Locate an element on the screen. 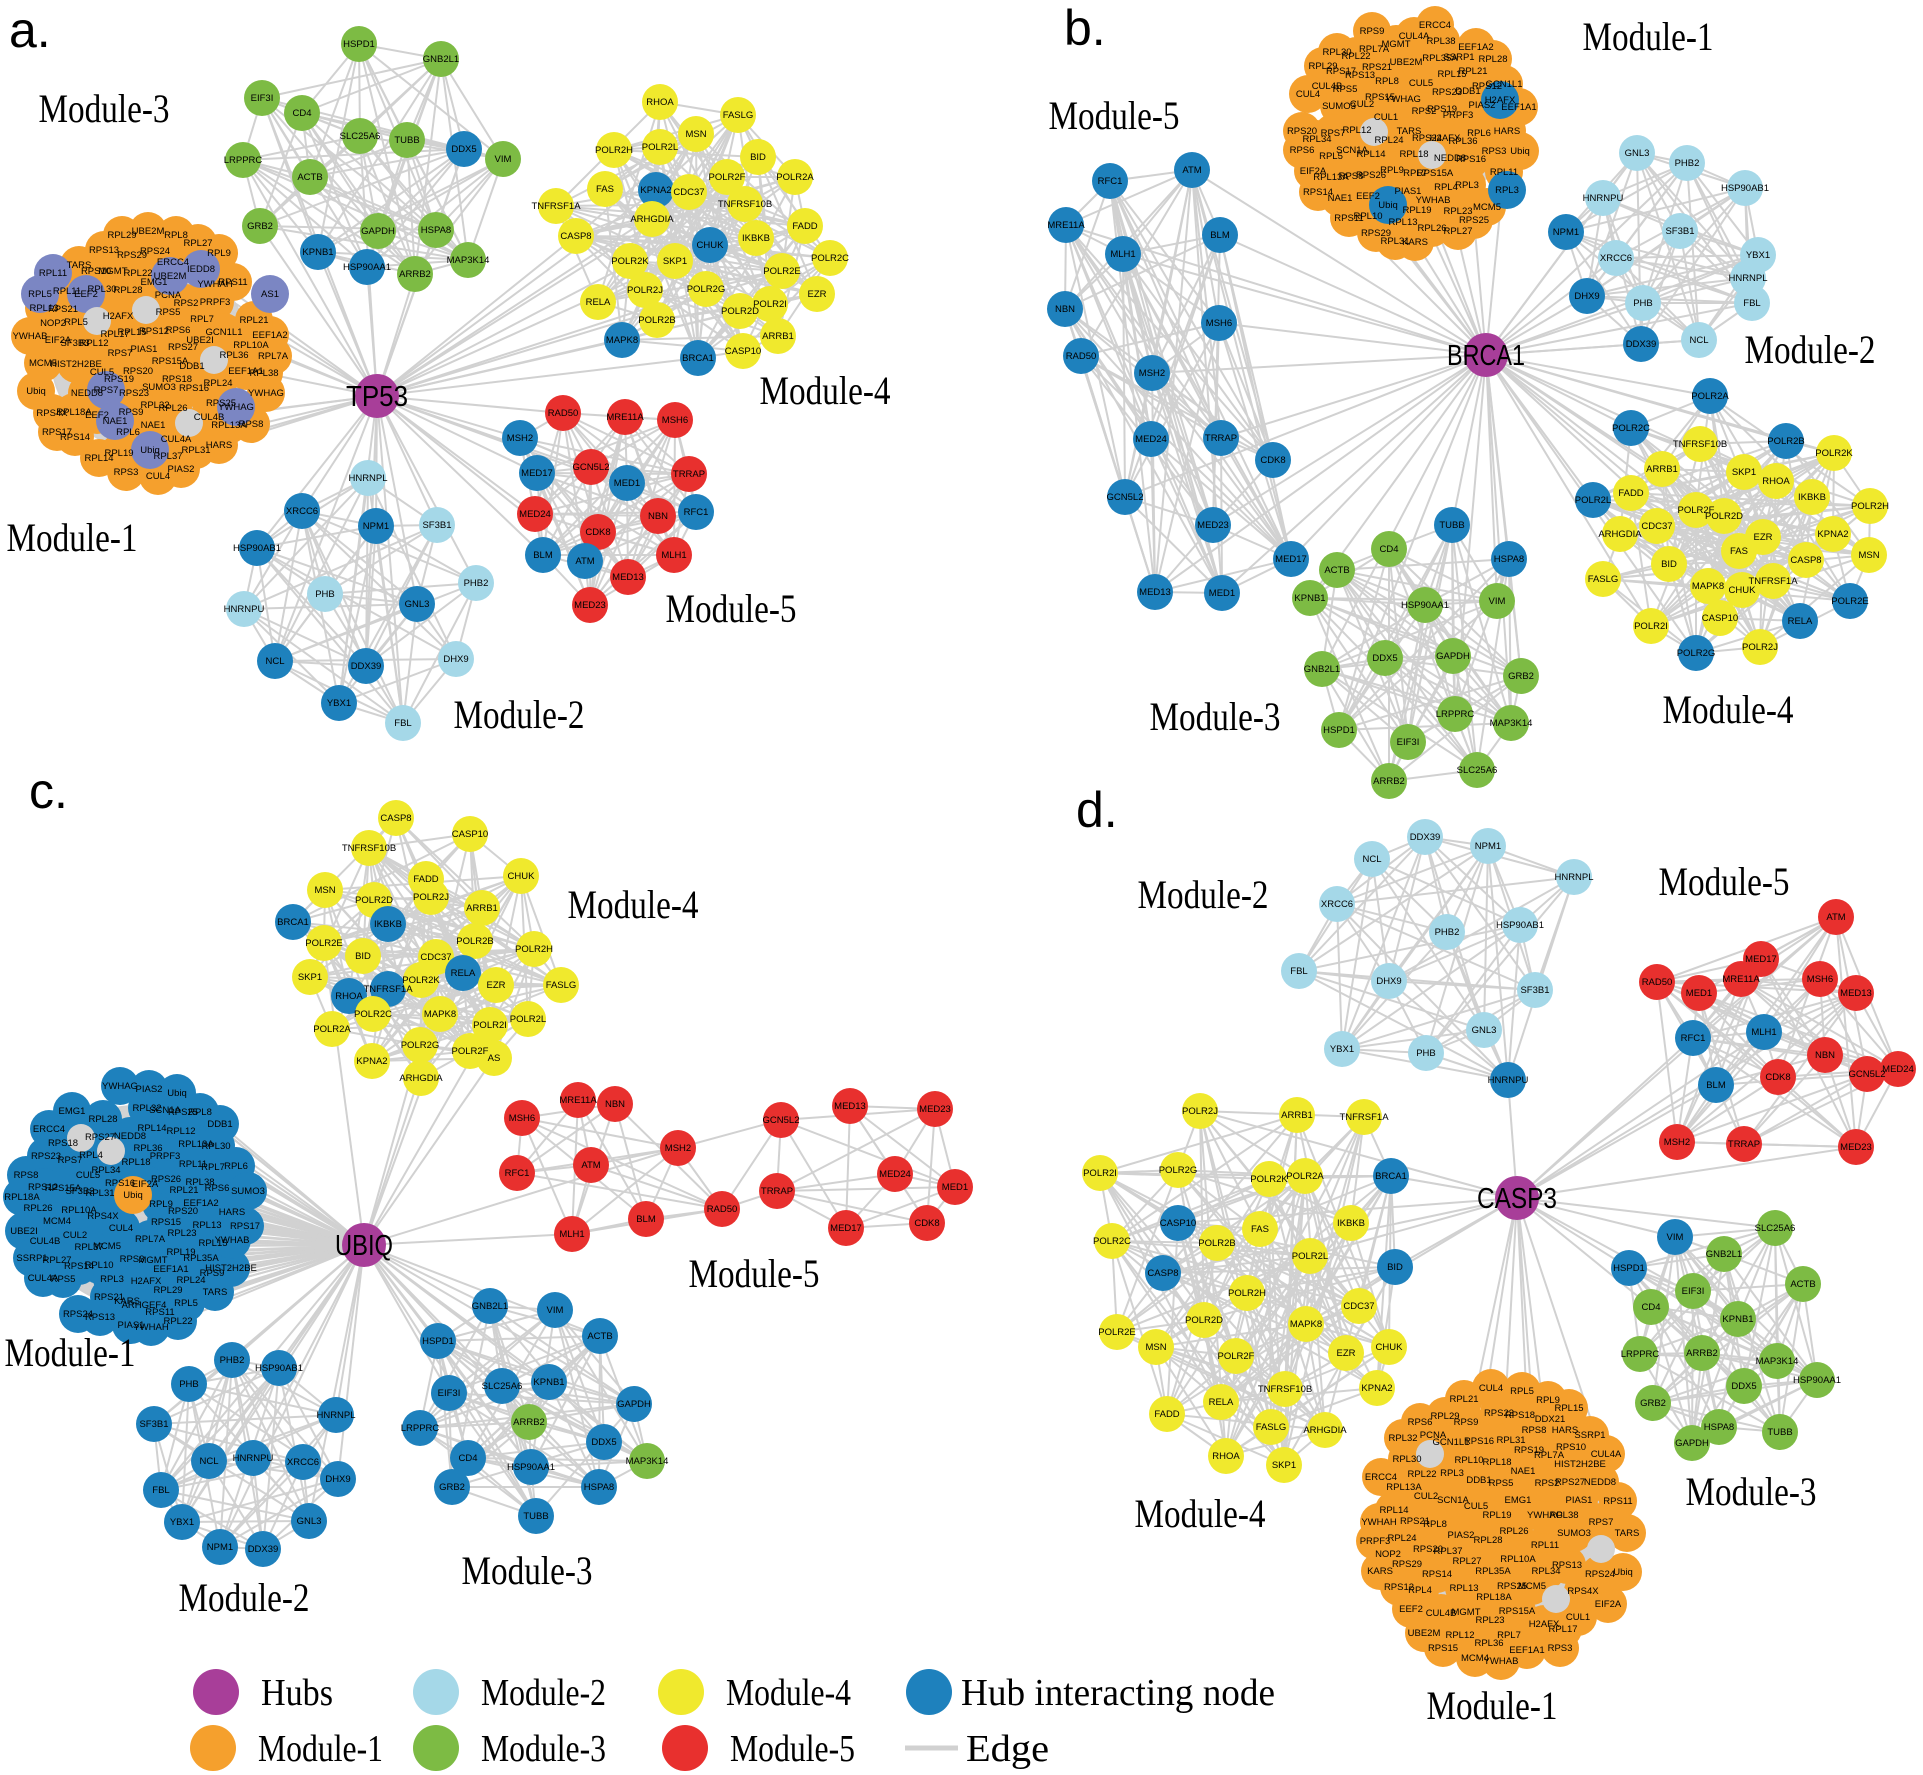 The image size is (1923, 1775). svg-text: POLR2F is located at coordinates (1696, 510).